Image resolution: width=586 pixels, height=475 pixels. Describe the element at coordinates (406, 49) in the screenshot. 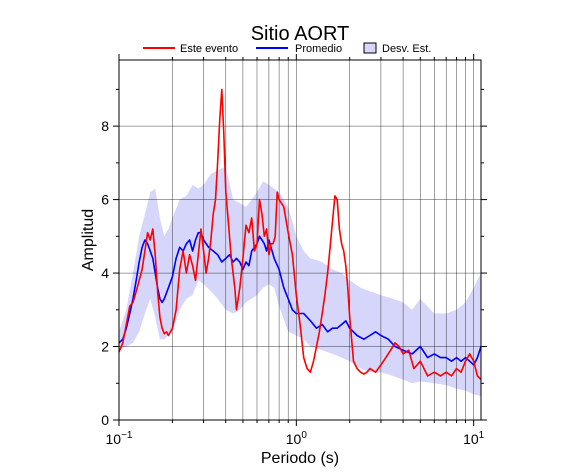

I see `legend-label: Desv. Est.` at that location.